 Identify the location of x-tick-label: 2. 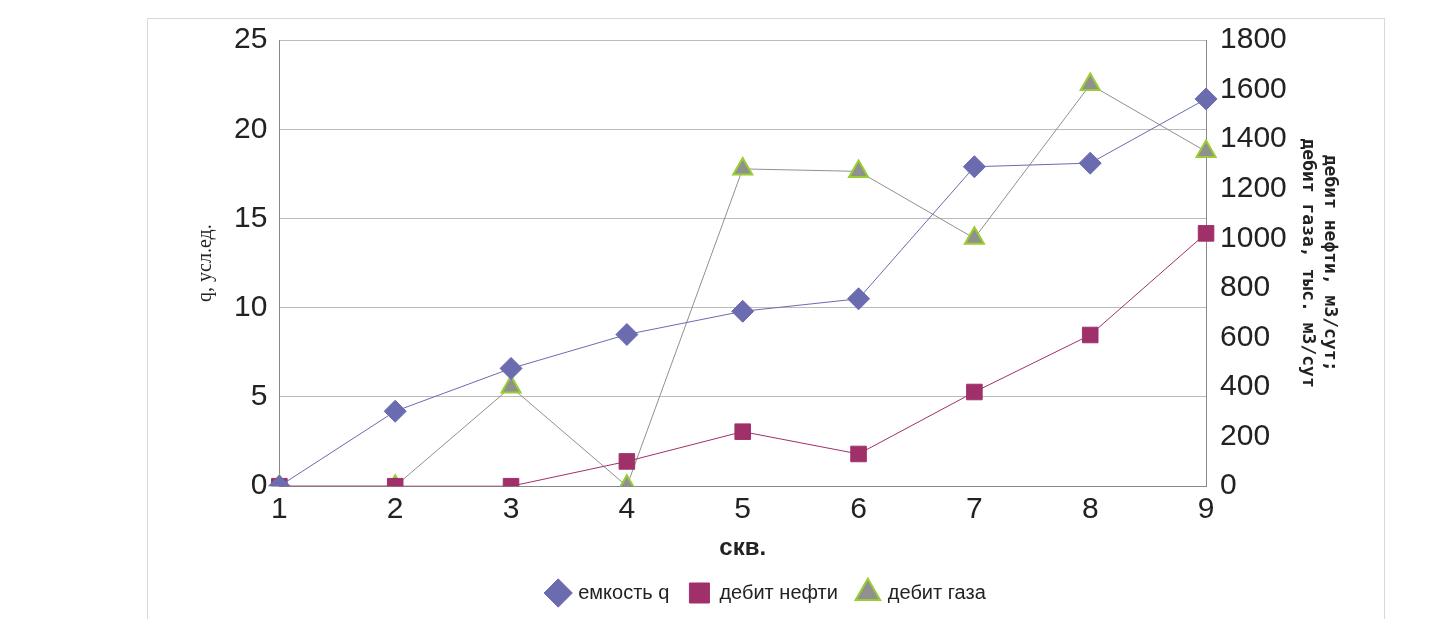
(395, 508).